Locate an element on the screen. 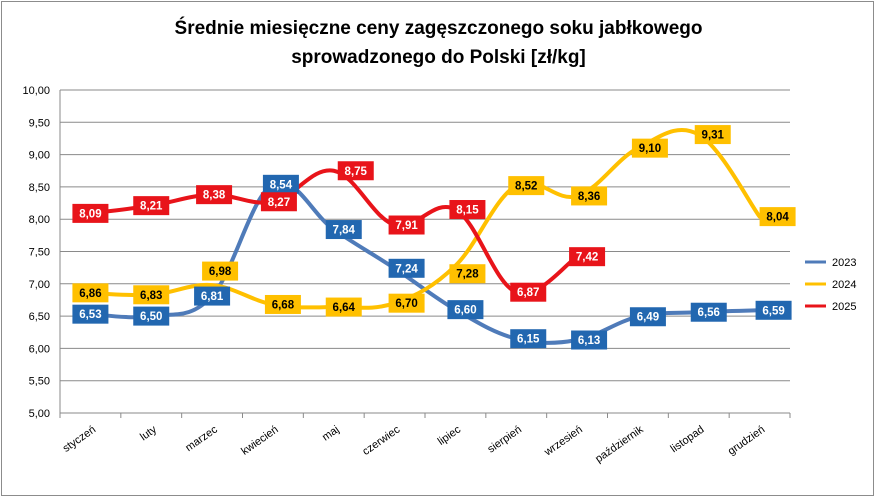 This screenshot has height=499, width=877. data-label: 7,91 is located at coordinates (406, 226).